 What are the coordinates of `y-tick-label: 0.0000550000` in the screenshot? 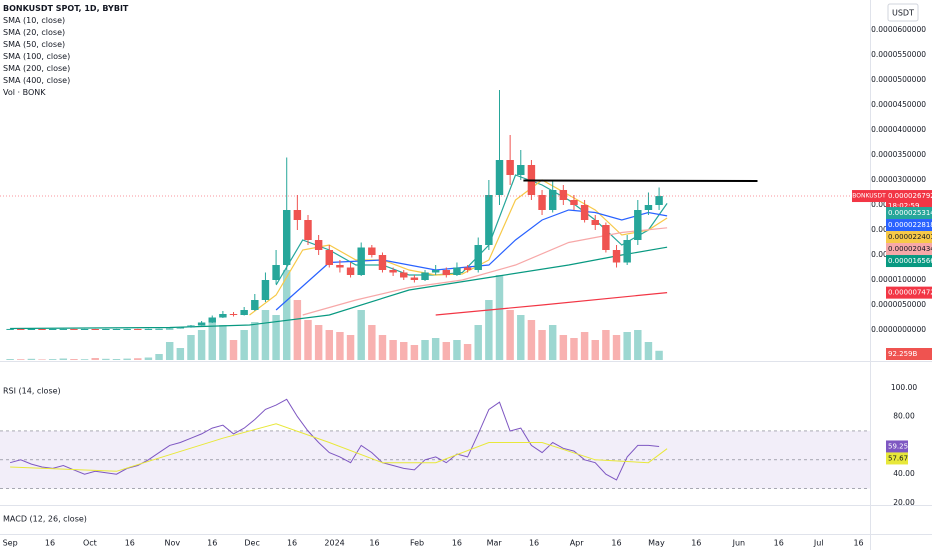 It's located at (898, 54).